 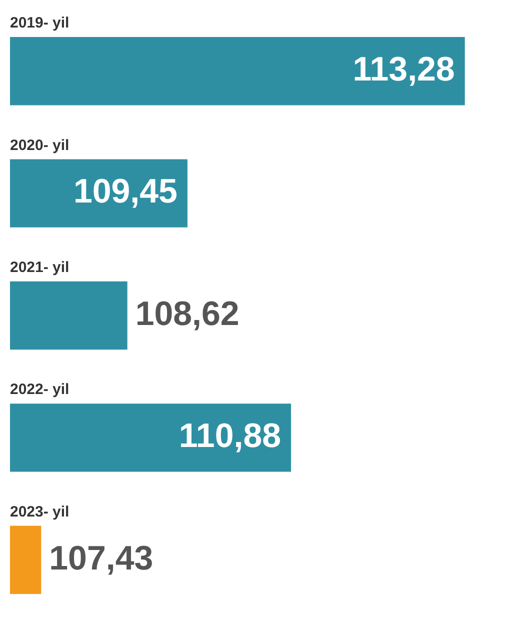 I want to click on y-tick-label: 2022- yil, so click(x=40, y=389).